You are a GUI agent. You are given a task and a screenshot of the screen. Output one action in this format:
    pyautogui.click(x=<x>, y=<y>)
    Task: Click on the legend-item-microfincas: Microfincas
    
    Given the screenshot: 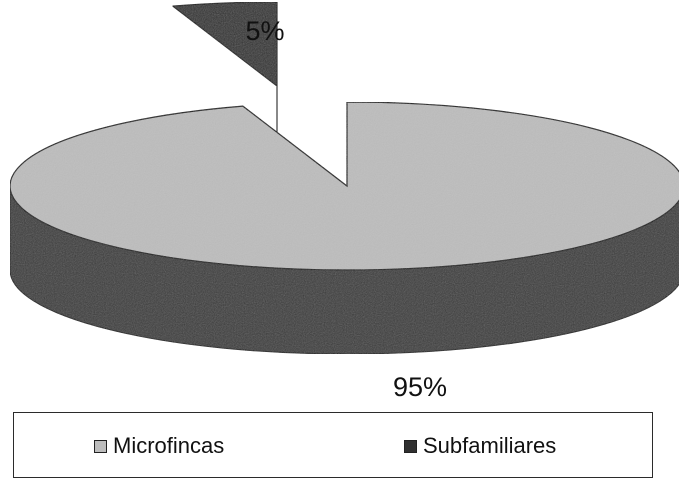 What is the action you would take?
    pyautogui.click(x=159, y=446)
    